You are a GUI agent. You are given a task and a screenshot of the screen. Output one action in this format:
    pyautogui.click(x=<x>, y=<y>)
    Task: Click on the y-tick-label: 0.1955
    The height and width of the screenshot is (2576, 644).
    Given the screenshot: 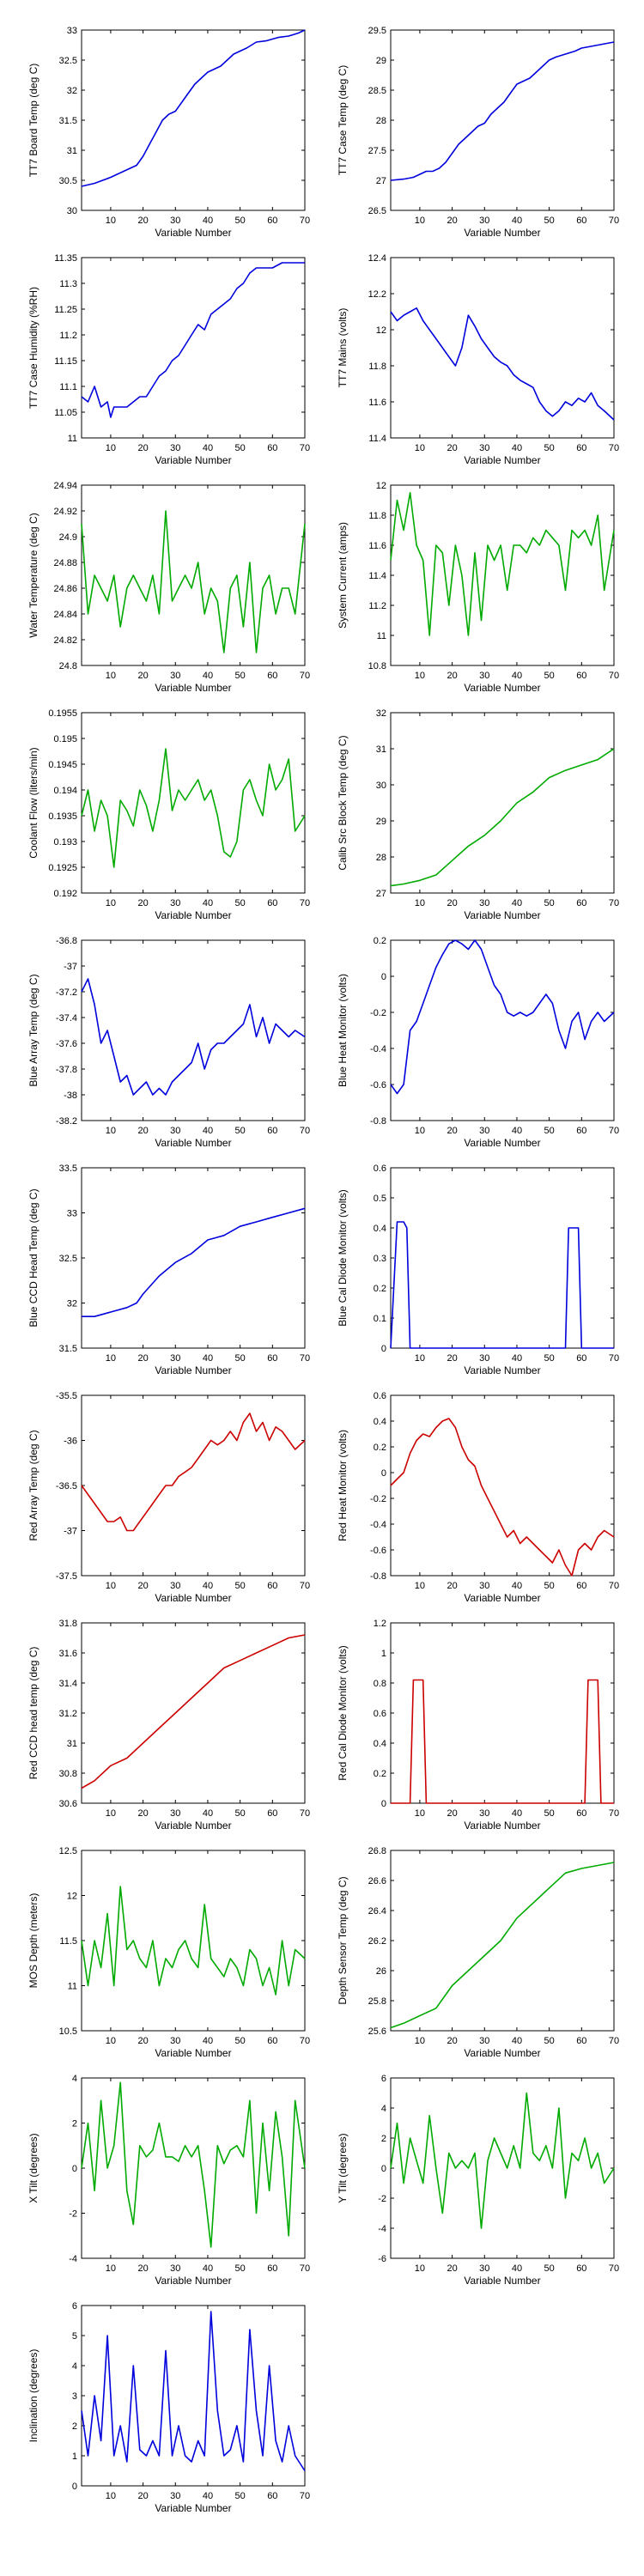 What is the action you would take?
    pyautogui.click(x=62, y=713)
    